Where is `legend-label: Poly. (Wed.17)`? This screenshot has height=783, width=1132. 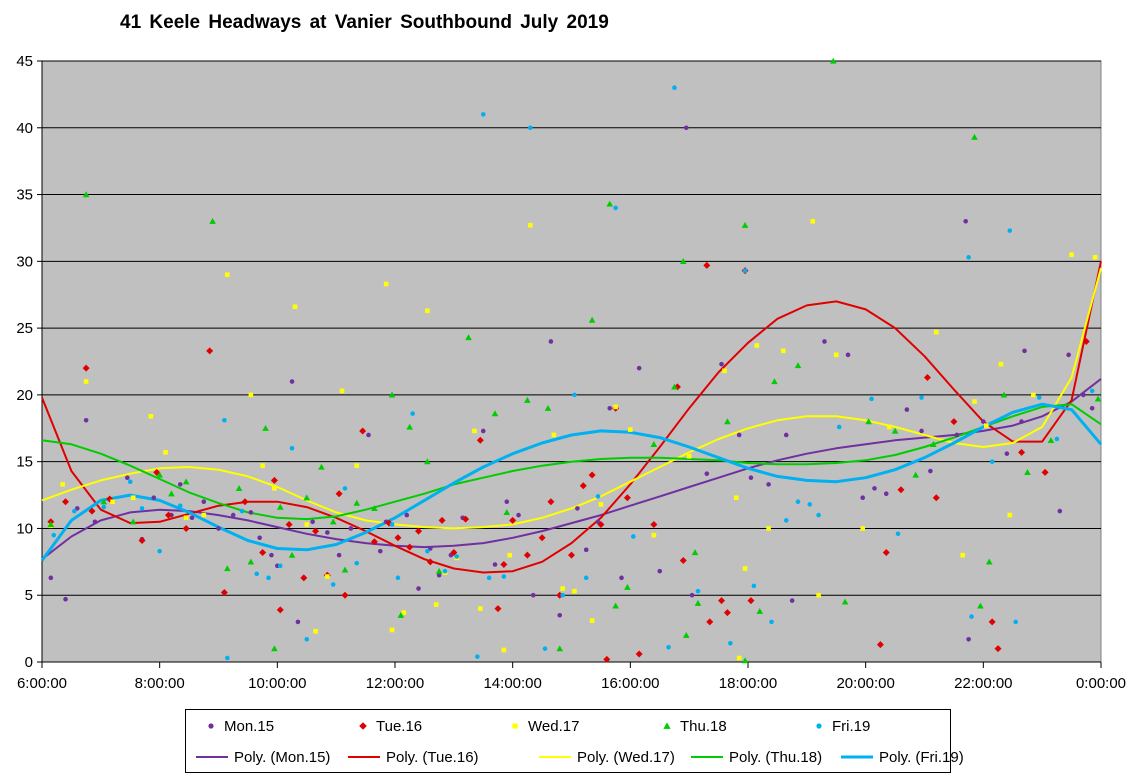 legend-label: Poly. (Wed.17) is located at coordinates (626, 757).